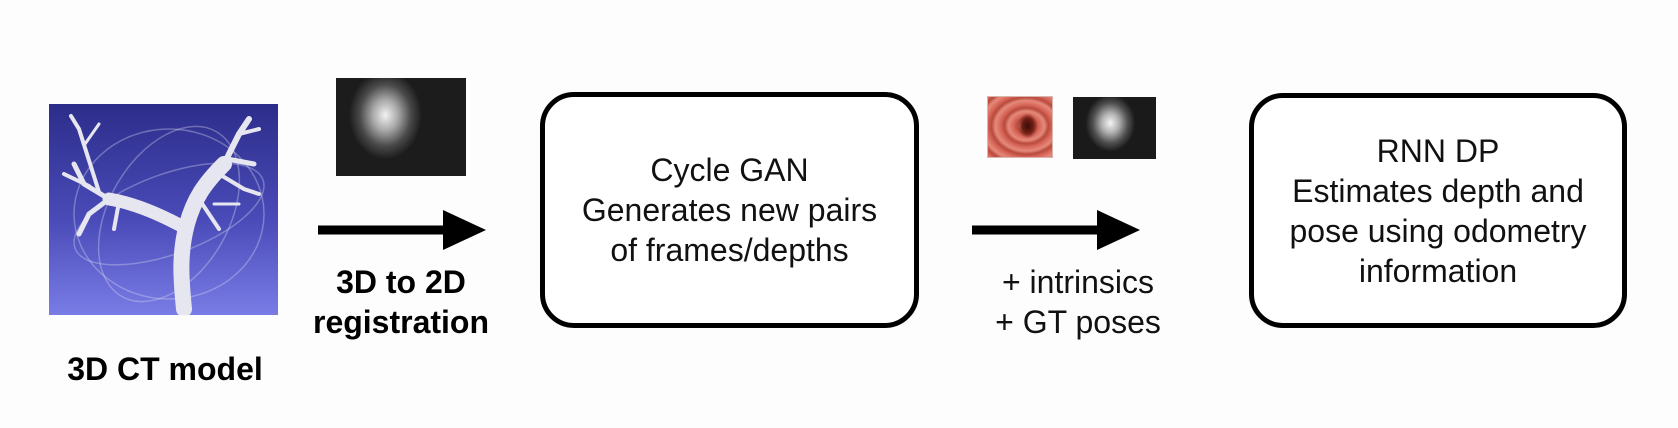 This screenshot has width=1678, height=428. Describe the element at coordinates (163, 214) in the screenshot. I see `airway-tree-icon` at that location.